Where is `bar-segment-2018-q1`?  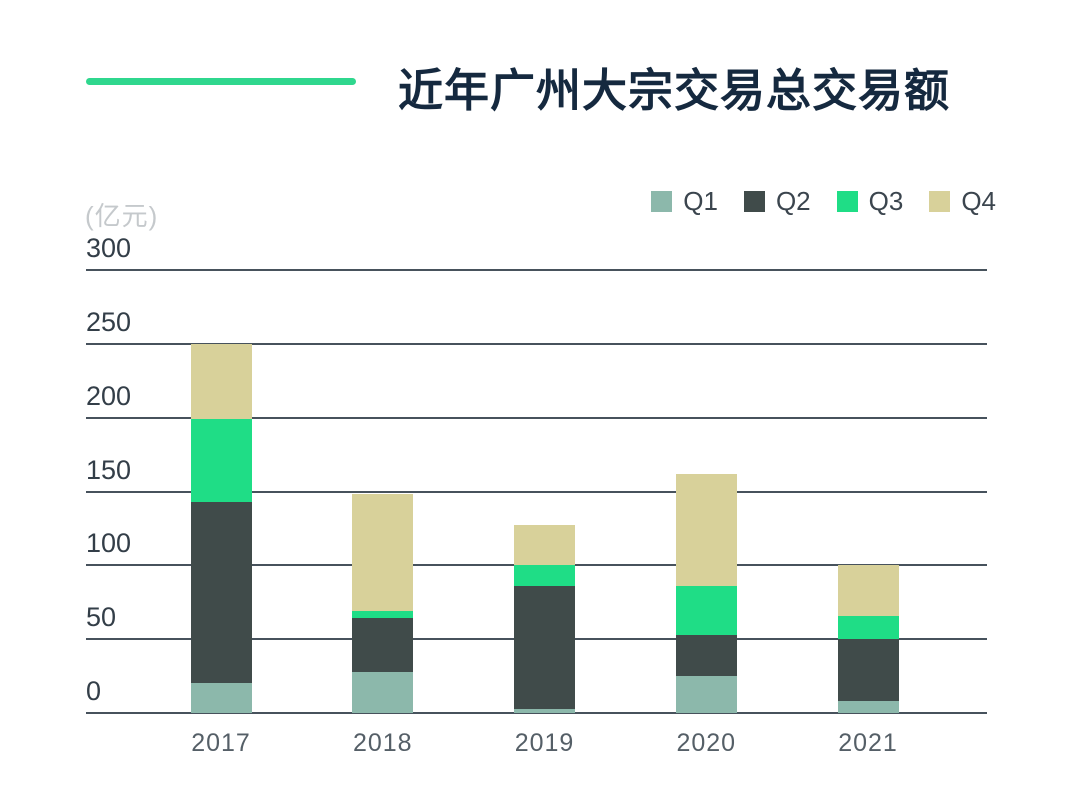
bar-segment-2018-q1 is located at coordinates (383, 692).